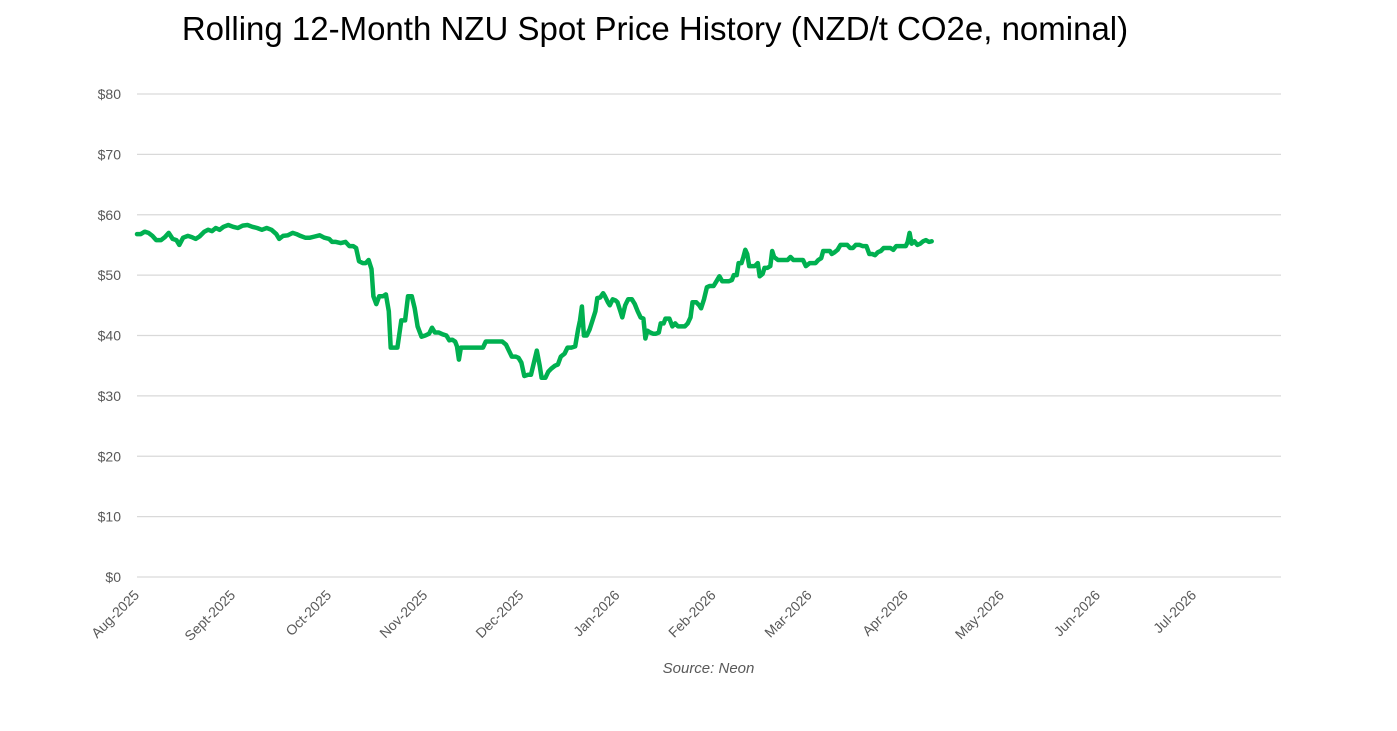 The image size is (1397, 731). I want to click on x-tick-label: May-2026, so click(979, 614).